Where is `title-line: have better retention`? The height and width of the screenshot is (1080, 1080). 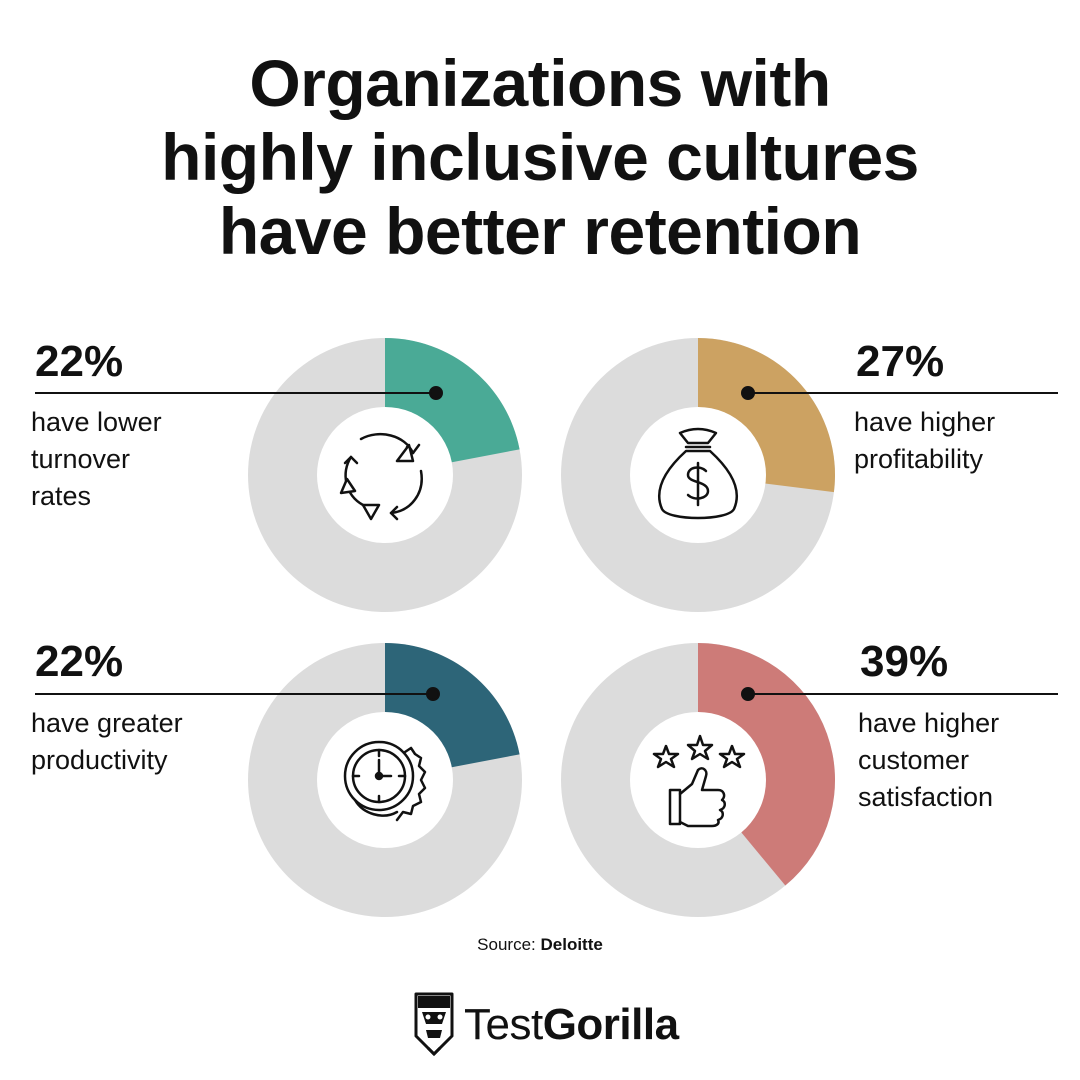
title-line: have better retention is located at coordinates (540, 231).